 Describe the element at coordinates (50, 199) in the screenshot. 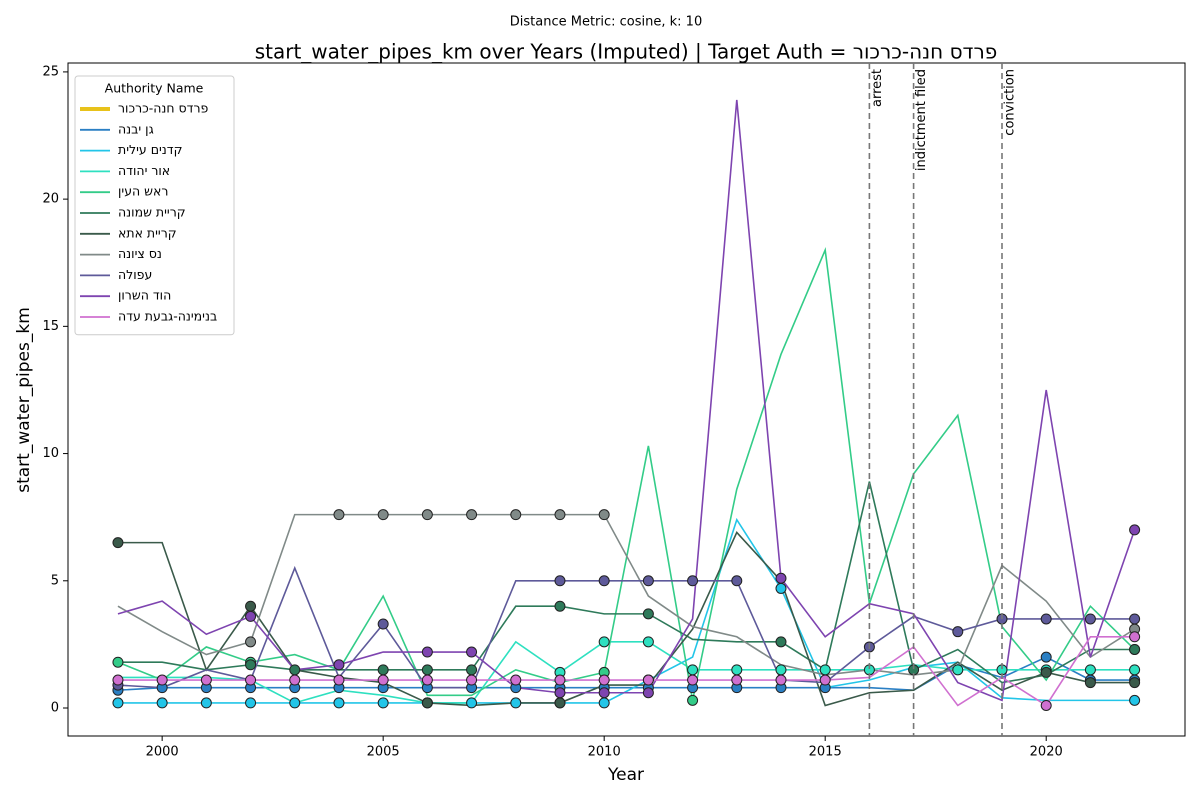

I see `y-tick-label: 20` at that location.